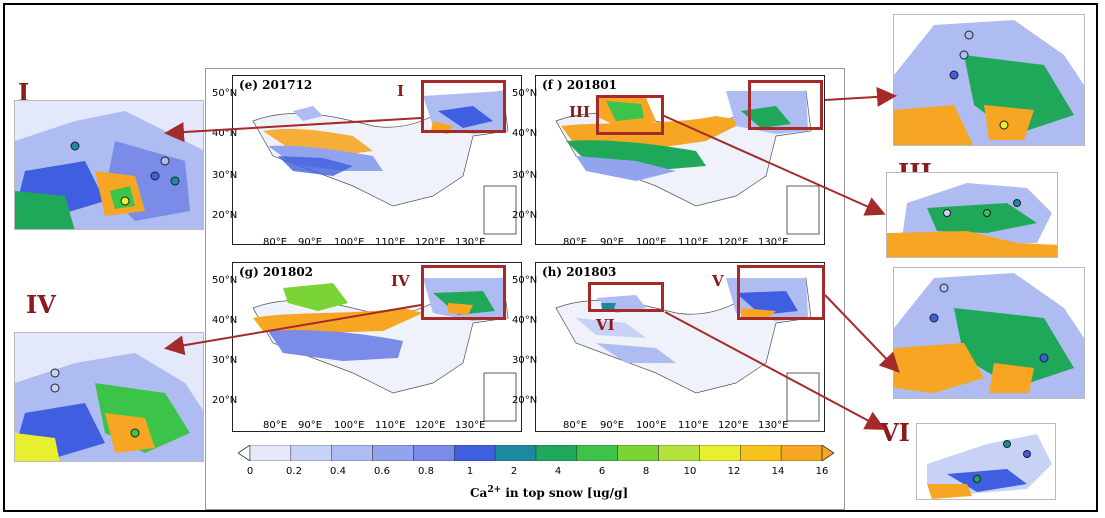 The width and height of the screenshot is (1105, 518). What do you see at coordinates (733, 242) in the screenshot?
I see `lon-label-f-120: 120°E` at bounding box center [733, 242].